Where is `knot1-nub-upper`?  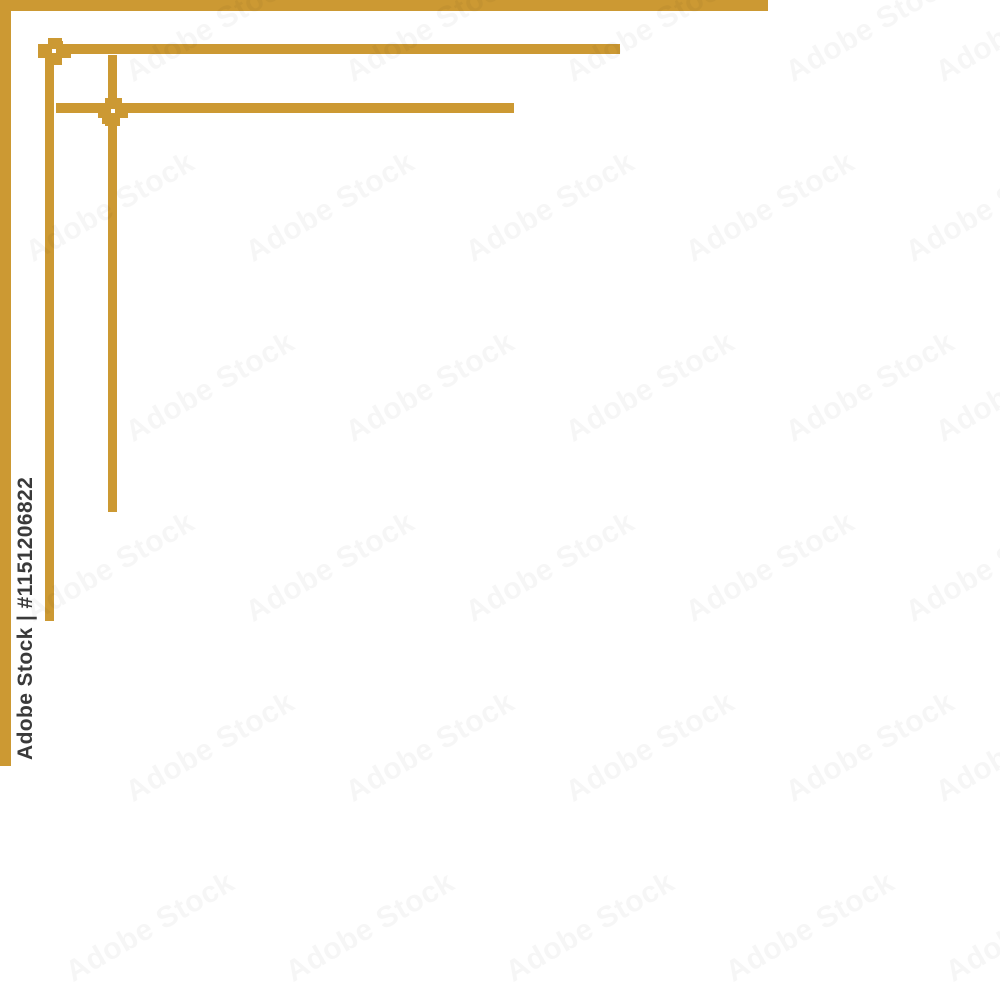 knot1-nub-upper is located at coordinates (59, 45).